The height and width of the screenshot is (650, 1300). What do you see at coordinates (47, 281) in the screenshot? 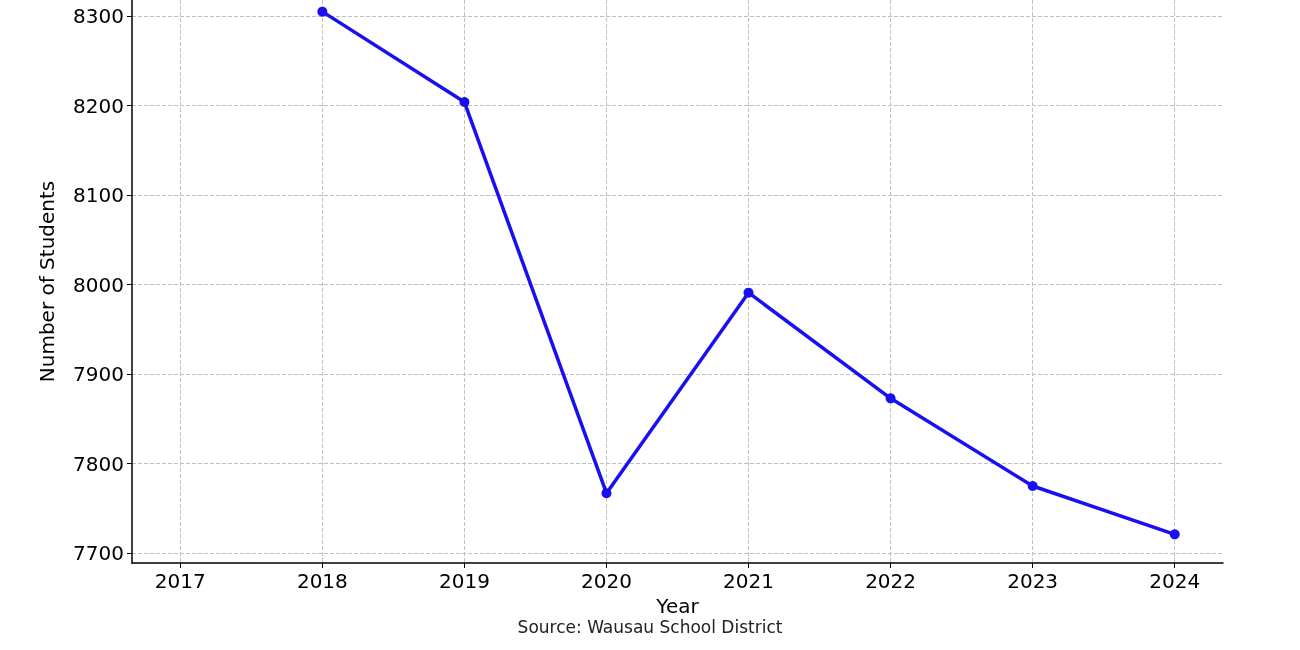
I see `y-axis-title: Number of Students` at bounding box center [47, 281].